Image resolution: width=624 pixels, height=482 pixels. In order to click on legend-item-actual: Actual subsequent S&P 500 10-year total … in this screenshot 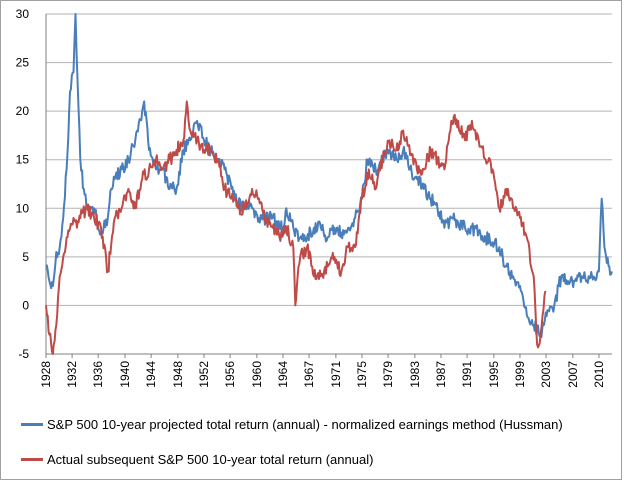, I will do `click(197, 459)`.